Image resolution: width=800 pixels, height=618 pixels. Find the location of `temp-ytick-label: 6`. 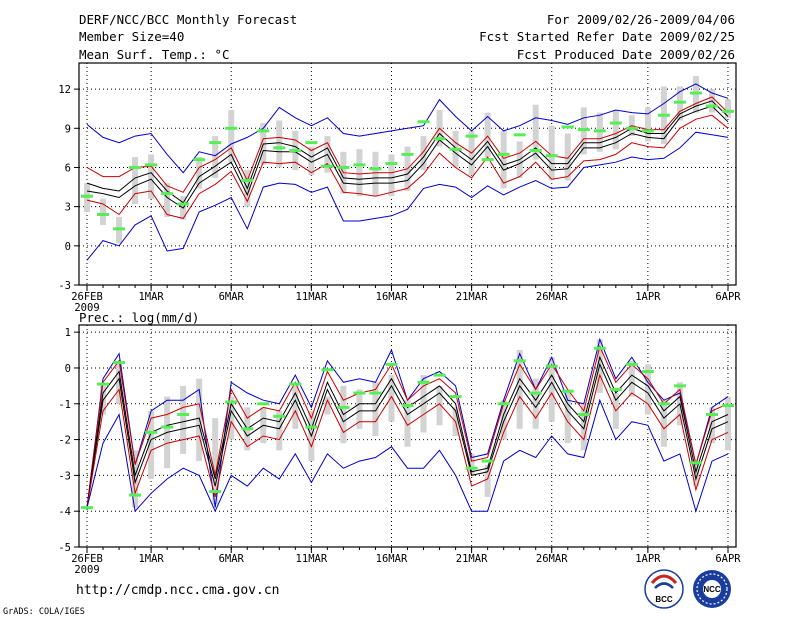

temp-ytick-label: 6 is located at coordinates (68, 168).